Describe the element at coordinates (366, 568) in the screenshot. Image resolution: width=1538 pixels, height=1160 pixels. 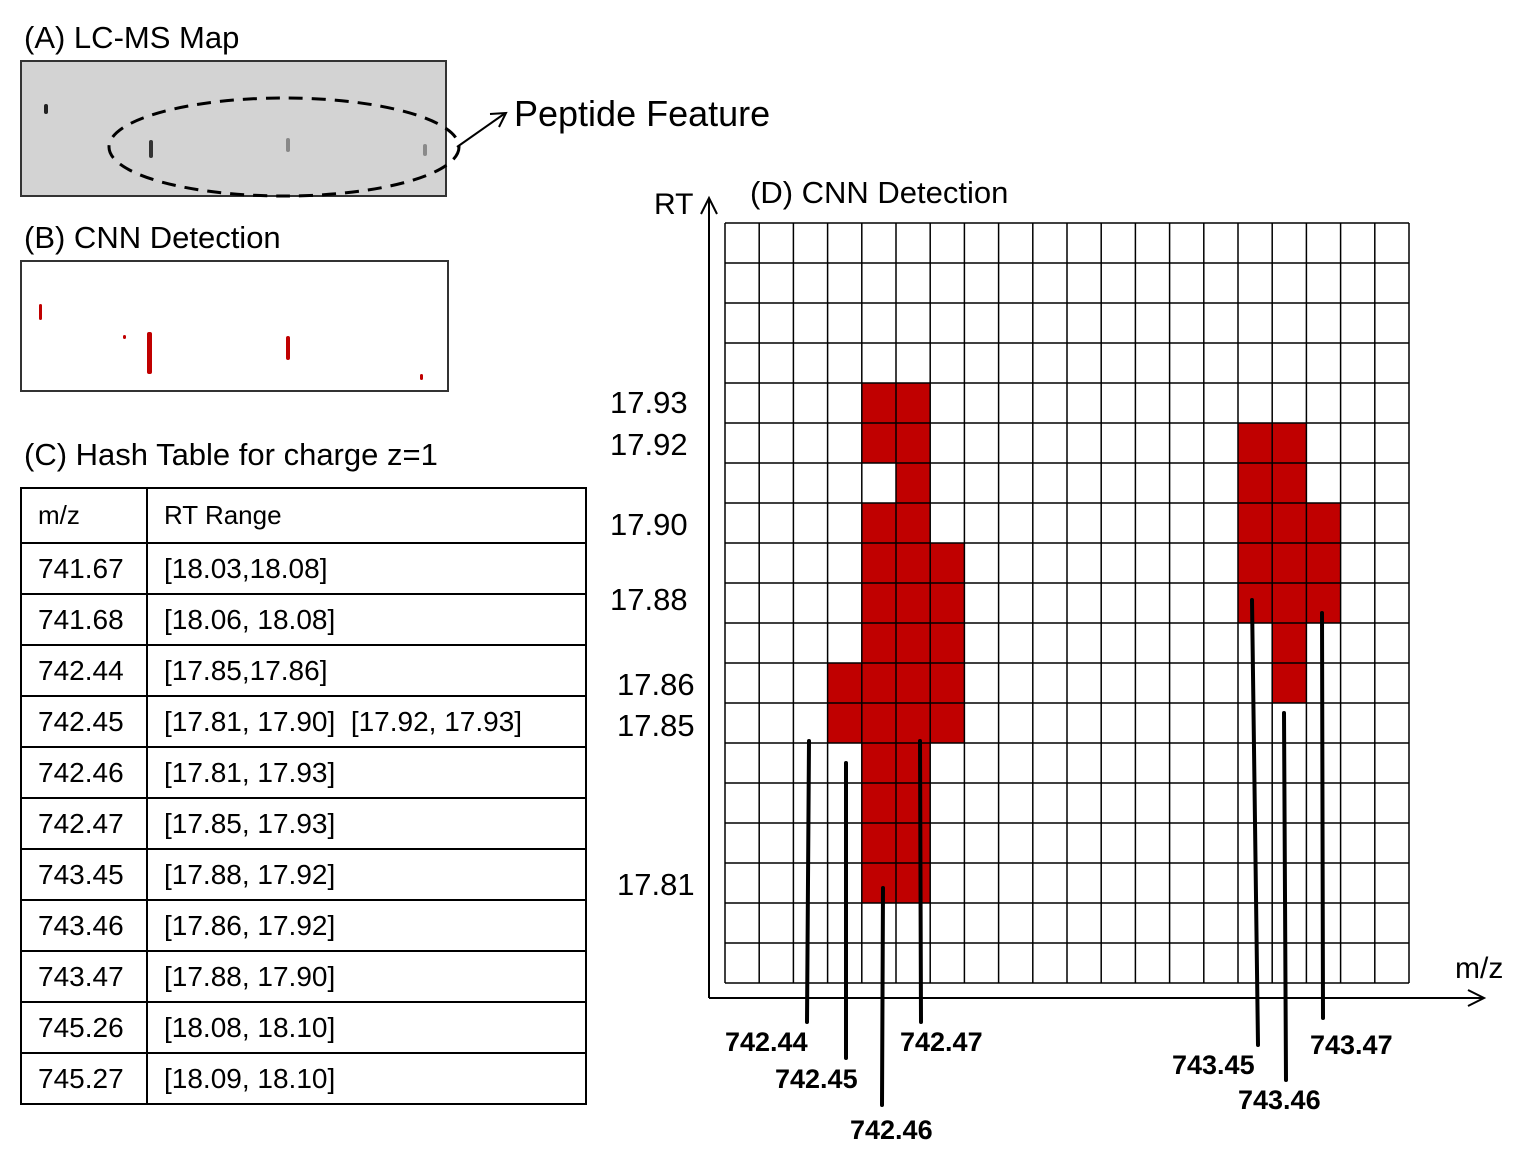
I see `rt-range-cell: [18.03,18.08]` at that location.